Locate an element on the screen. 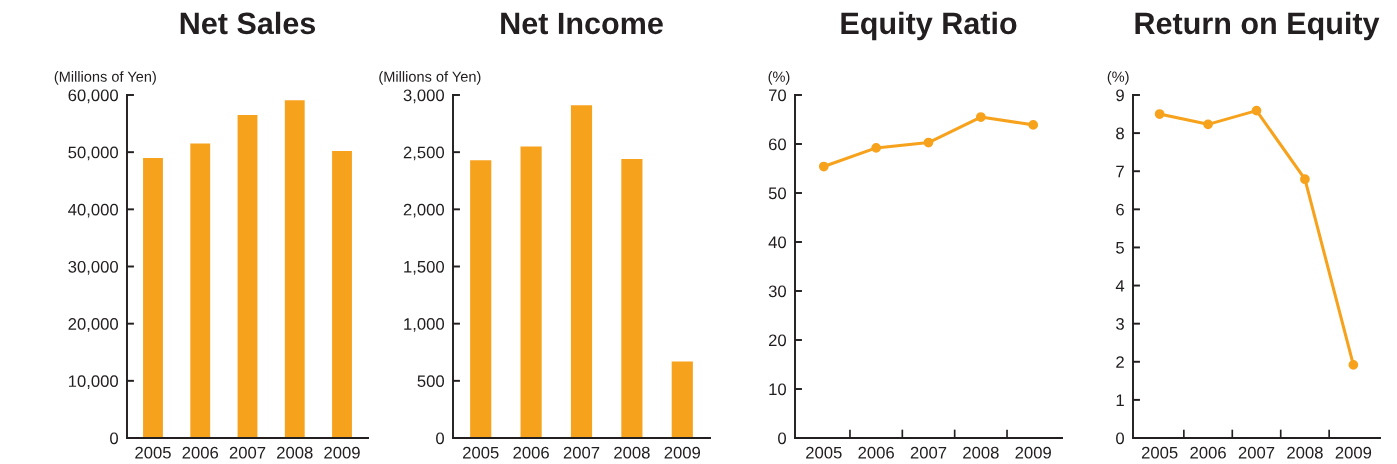  y-tick-label: 2,500 is located at coordinates (424, 153).